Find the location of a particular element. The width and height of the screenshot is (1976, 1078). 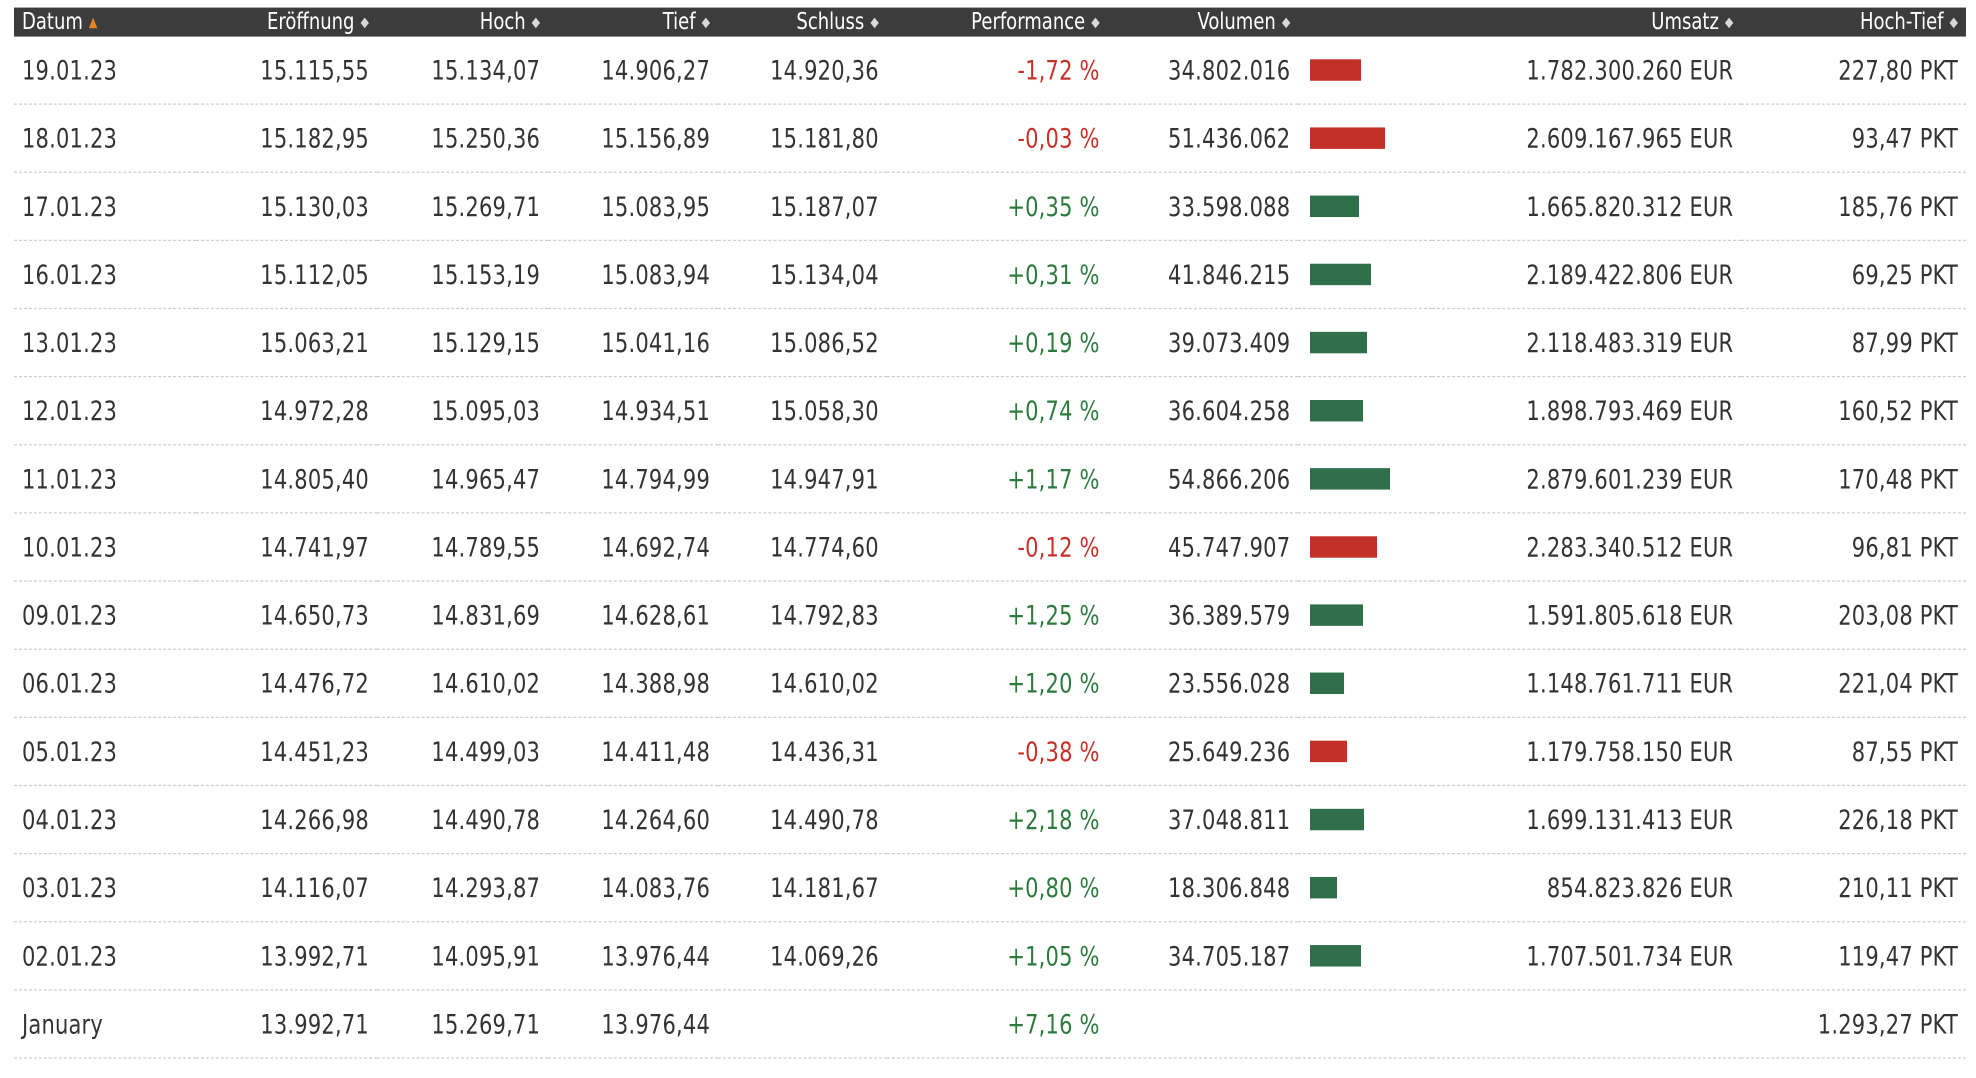

summary-low: 13.976,44 is located at coordinates (633, 1024).